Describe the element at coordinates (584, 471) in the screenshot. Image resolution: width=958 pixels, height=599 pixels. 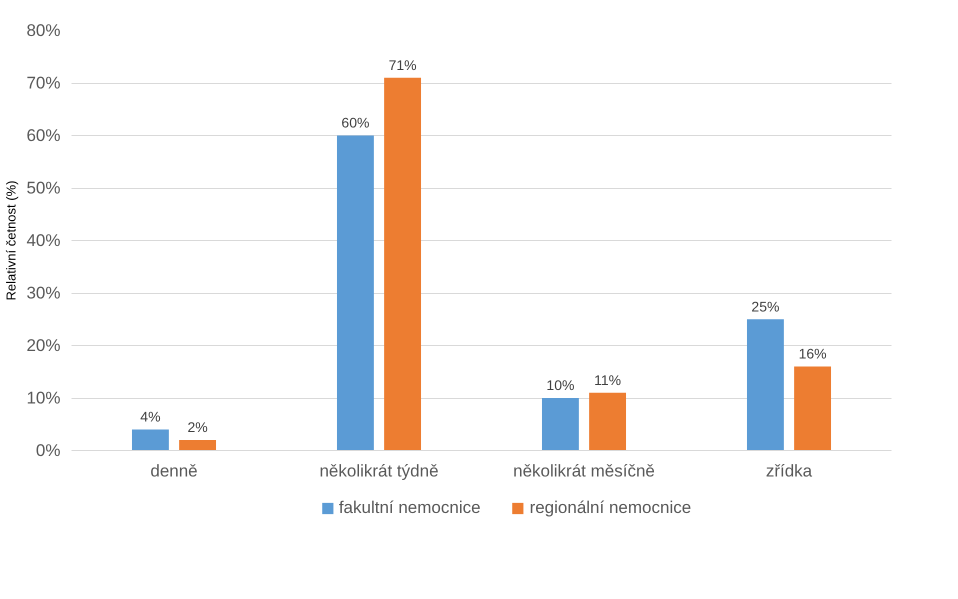
I see `x-tick-label: několikrát měsíčně` at that location.